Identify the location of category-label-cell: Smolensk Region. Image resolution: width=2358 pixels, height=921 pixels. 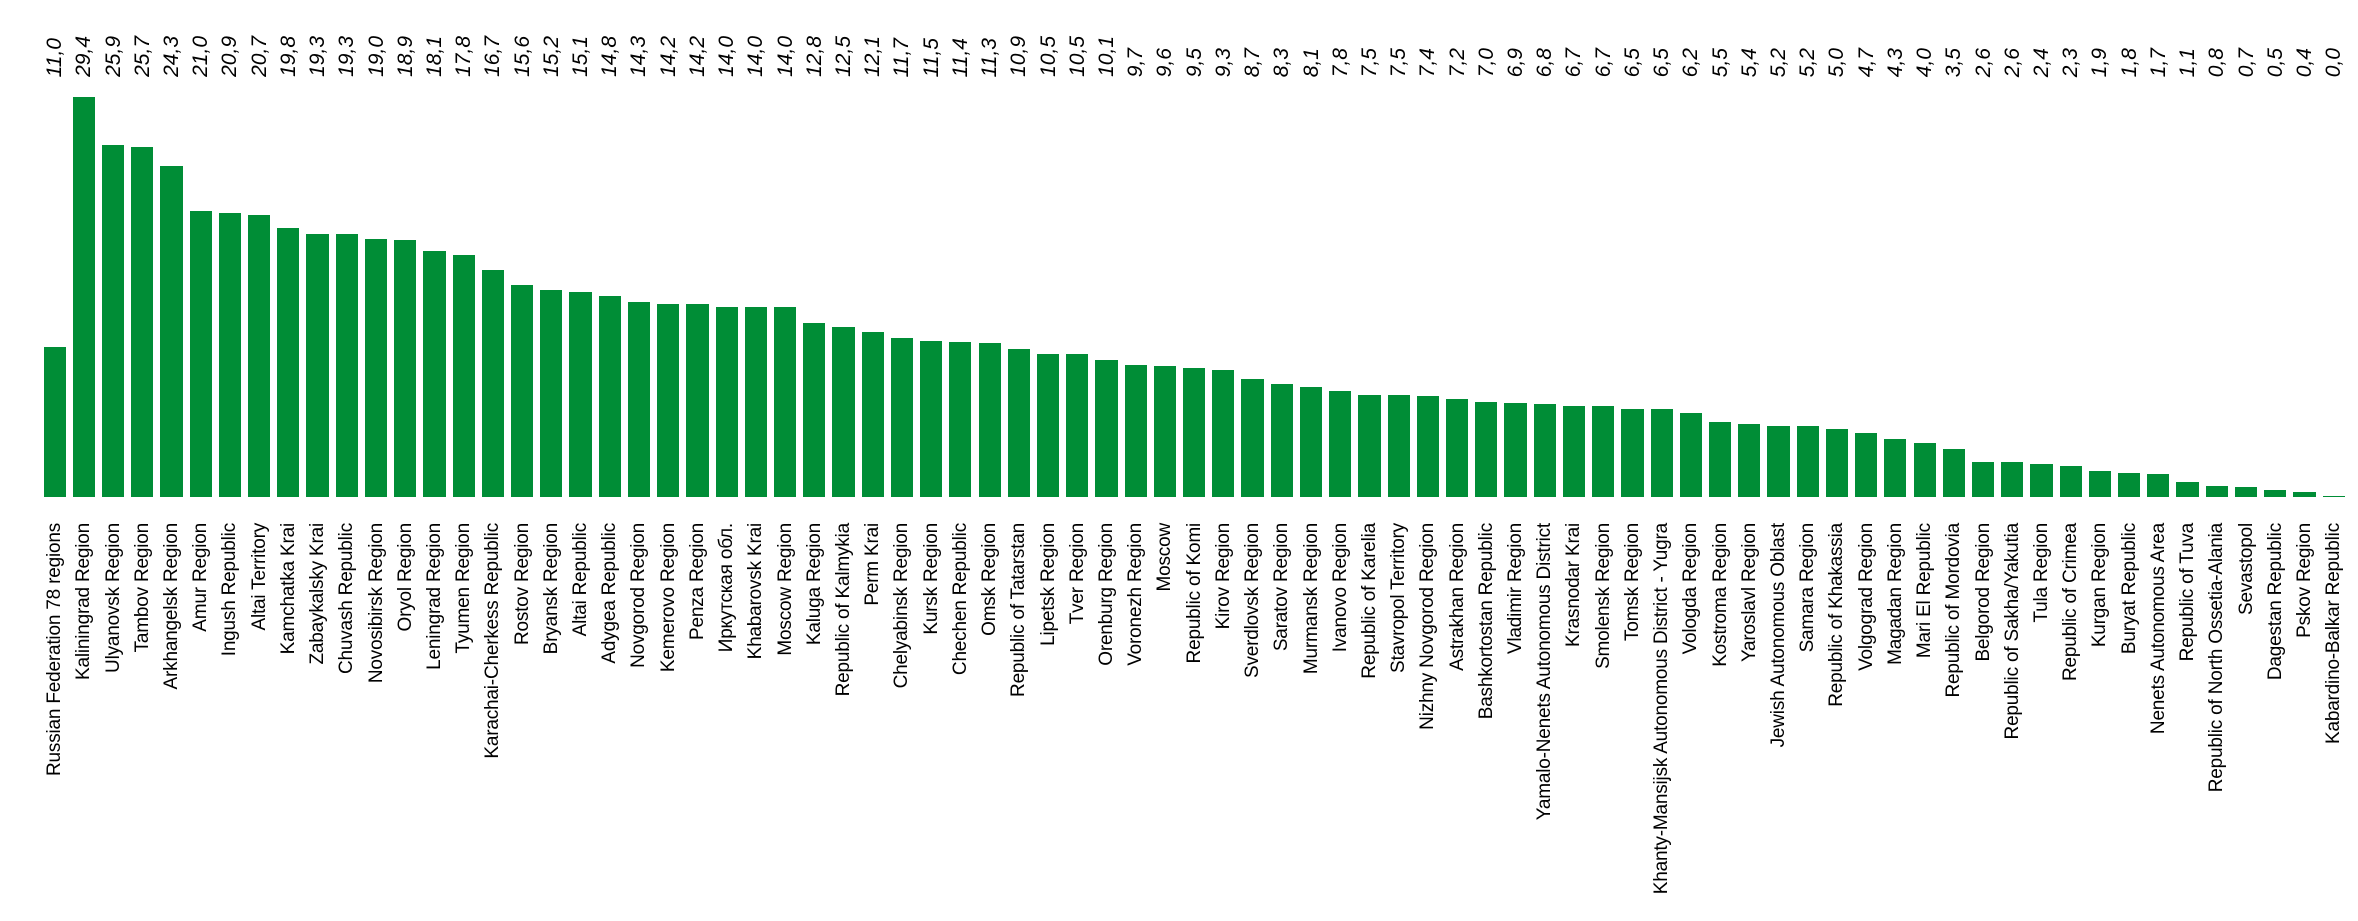
(1603, 709).